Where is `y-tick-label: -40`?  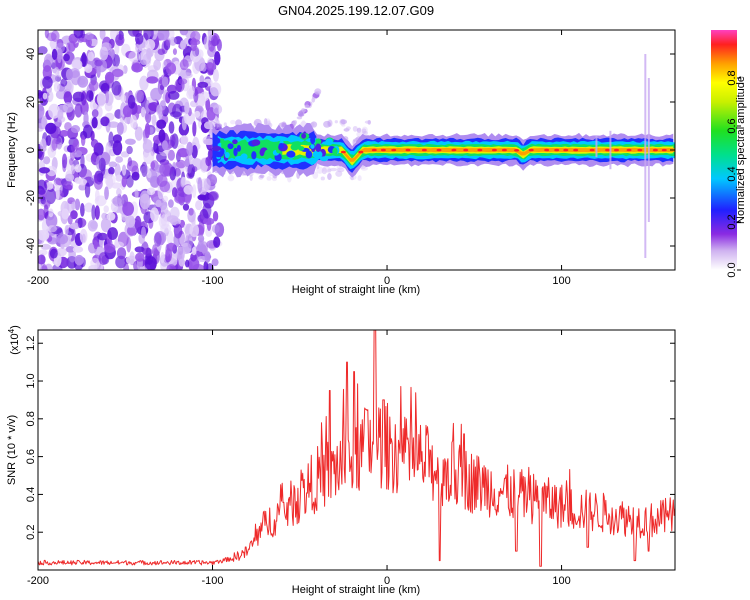 y-tick-label: -40 is located at coordinates (31, 246).